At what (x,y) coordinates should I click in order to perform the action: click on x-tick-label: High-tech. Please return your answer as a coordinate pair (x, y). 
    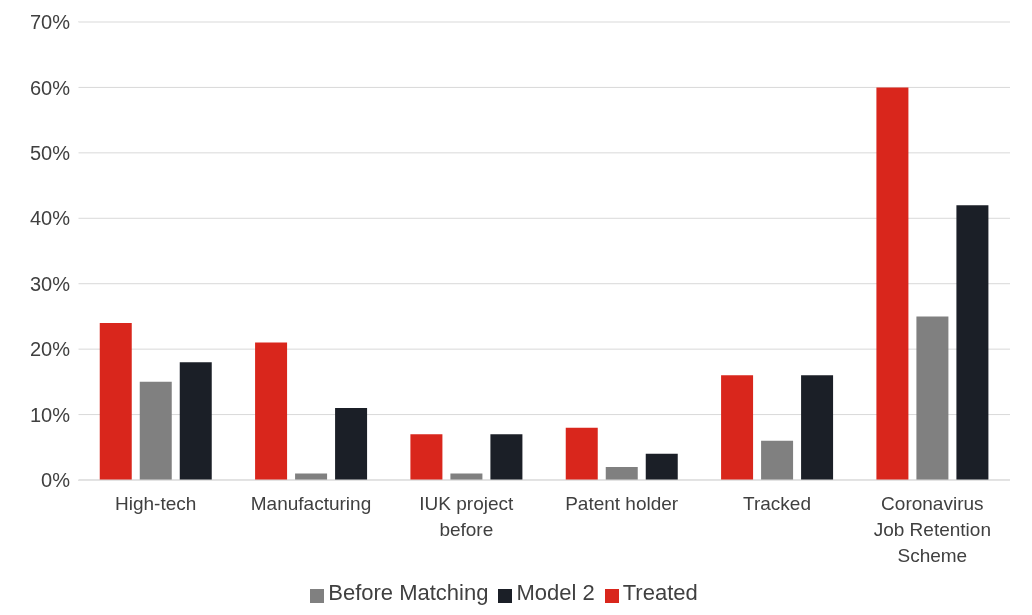
    Looking at the image, I should click on (156, 503).